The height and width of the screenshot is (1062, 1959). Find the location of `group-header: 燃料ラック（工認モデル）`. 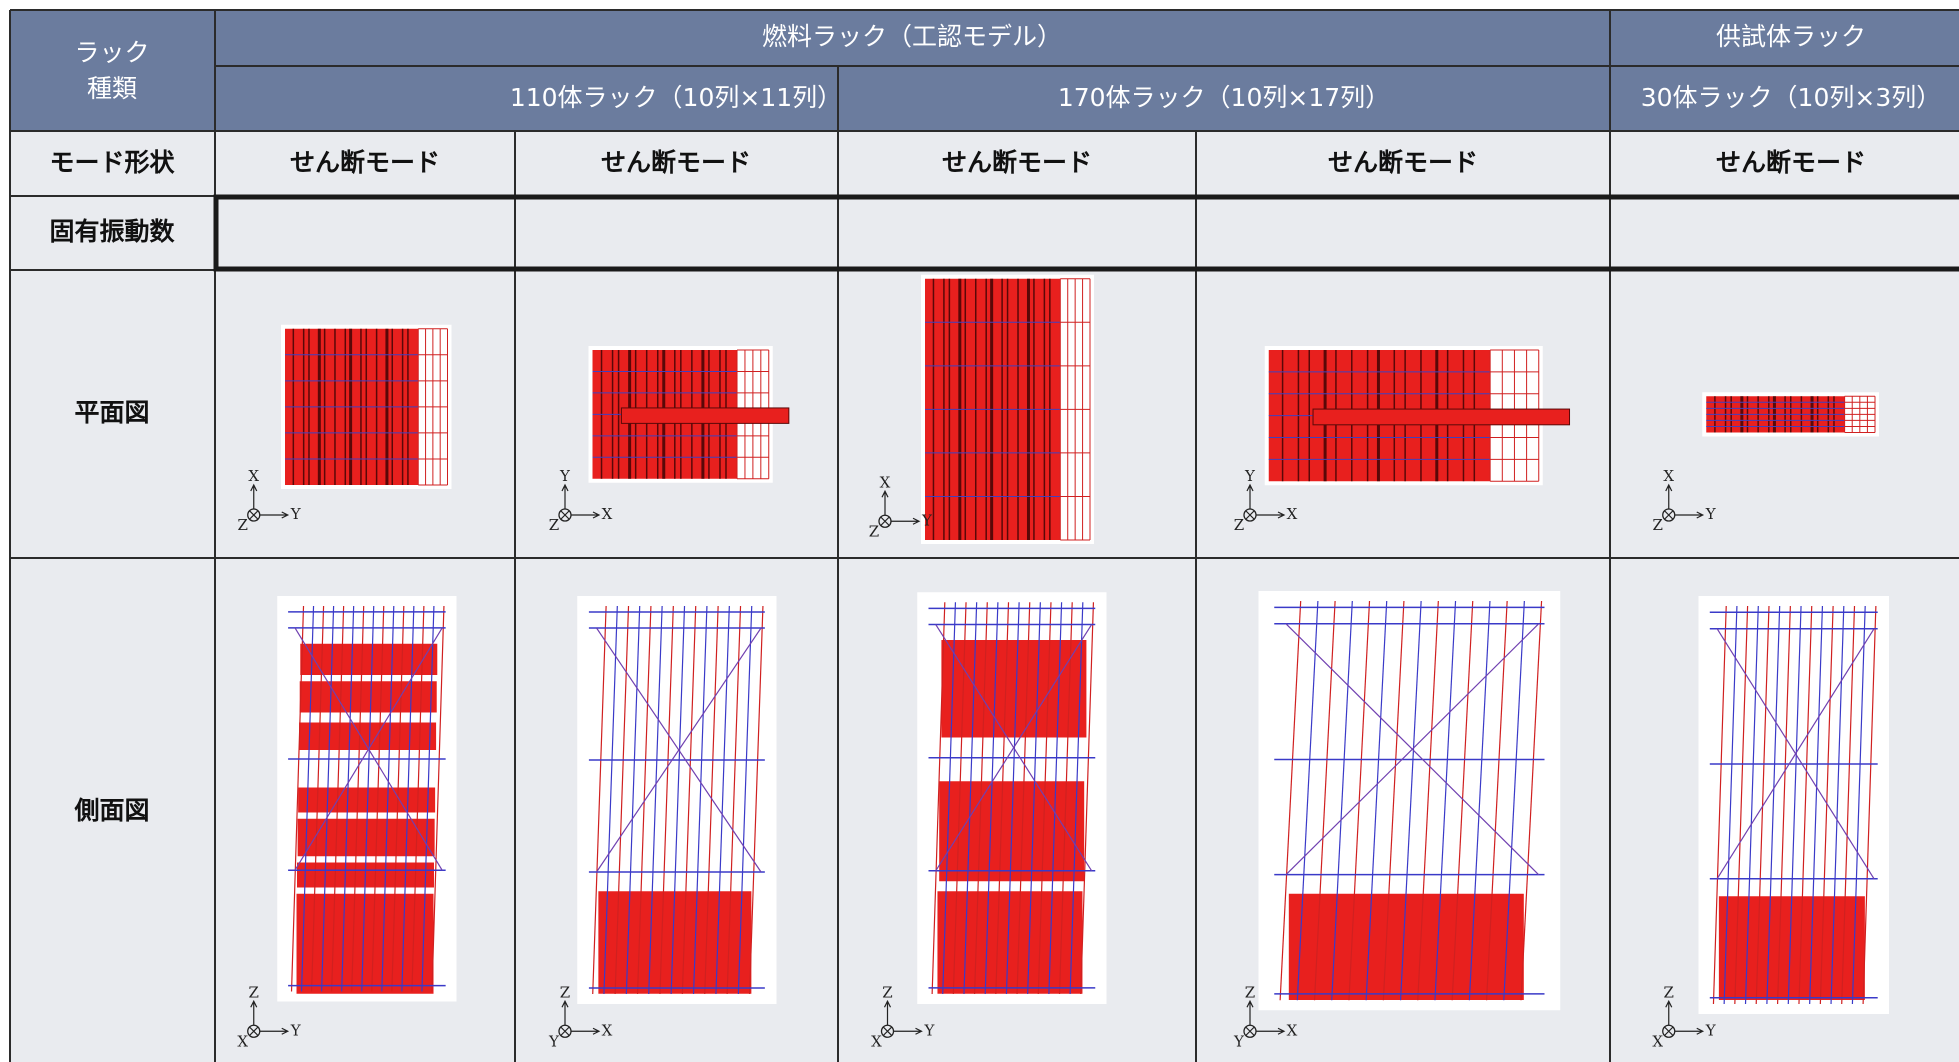

group-header: 燃料ラック（工認モデル） is located at coordinates (912, 36).